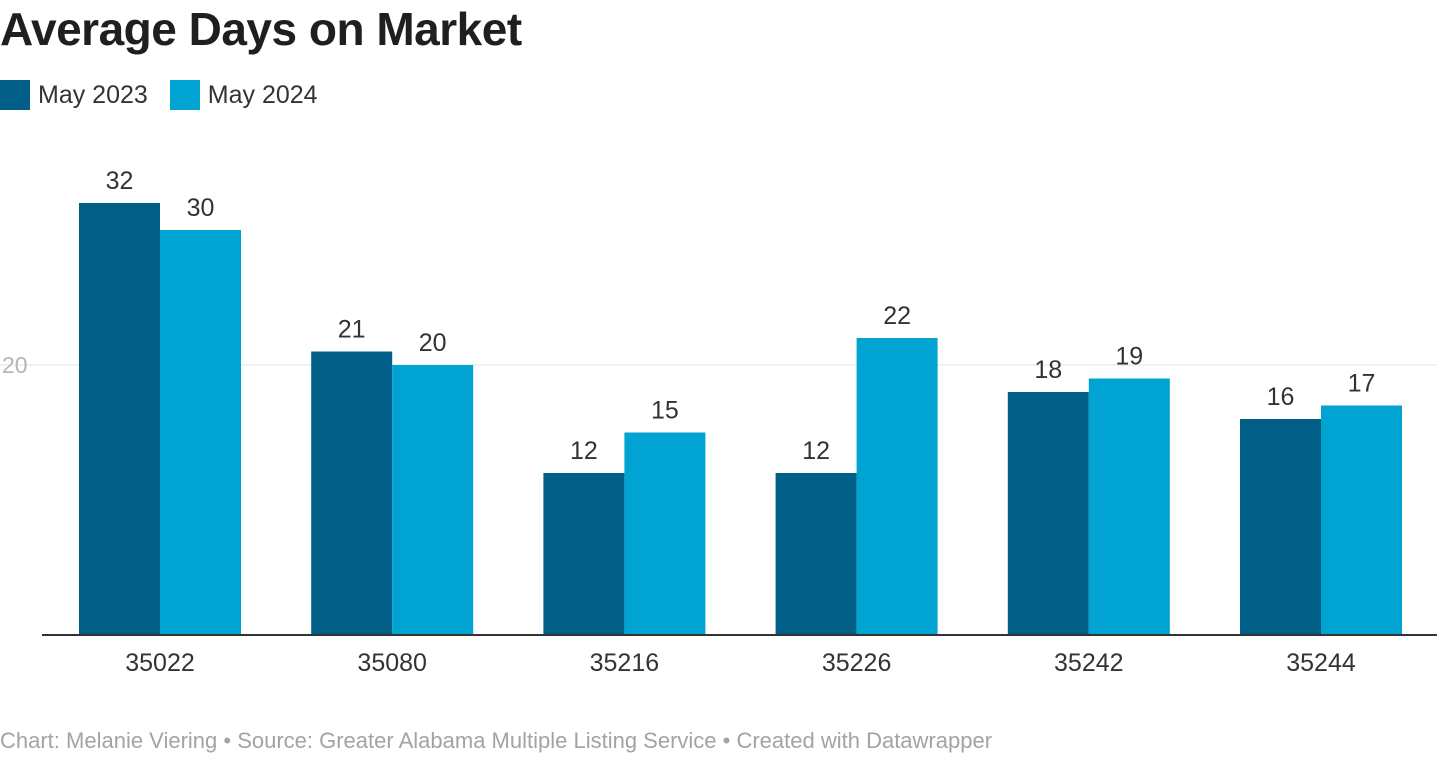 Image resolution: width=1437 pixels, height=759 pixels. Describe the element at coordinates (433, 500) in the screenshot. I see `bar-35080-may-2024` at that location.